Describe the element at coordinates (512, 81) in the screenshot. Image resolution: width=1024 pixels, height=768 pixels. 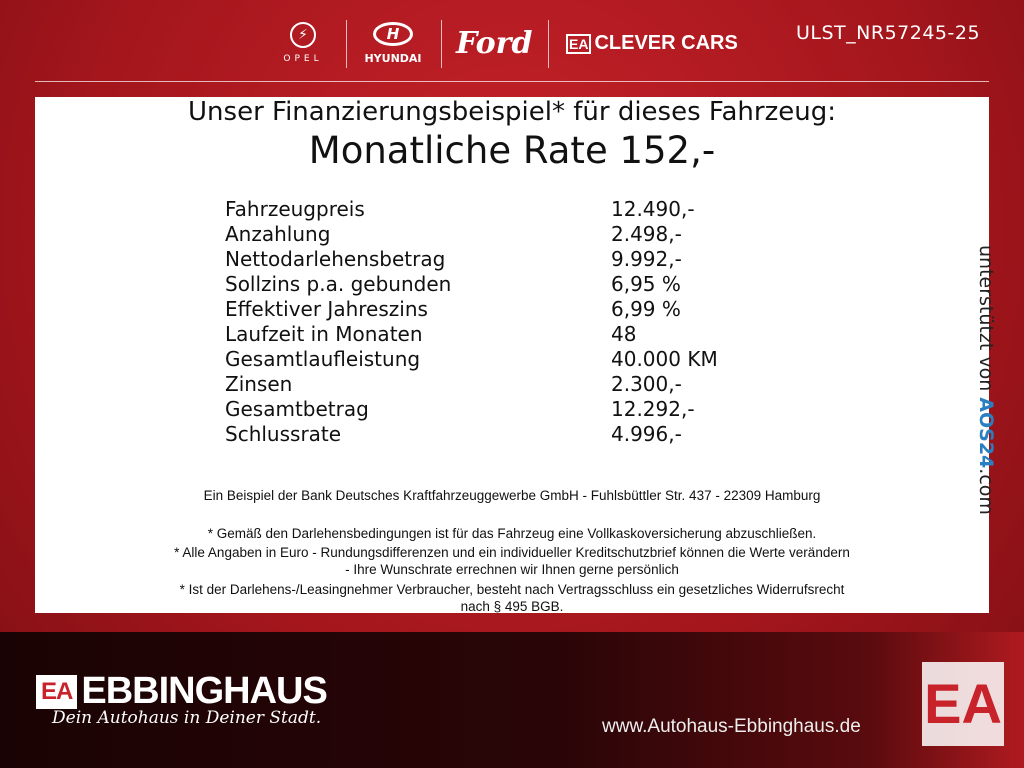
I see `header-divider` at that location.